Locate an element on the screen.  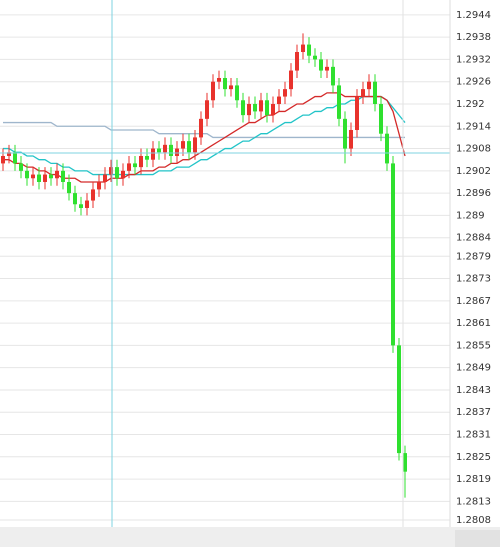
y-tick-label: 1.2896 is located at coordinates (473, 193).